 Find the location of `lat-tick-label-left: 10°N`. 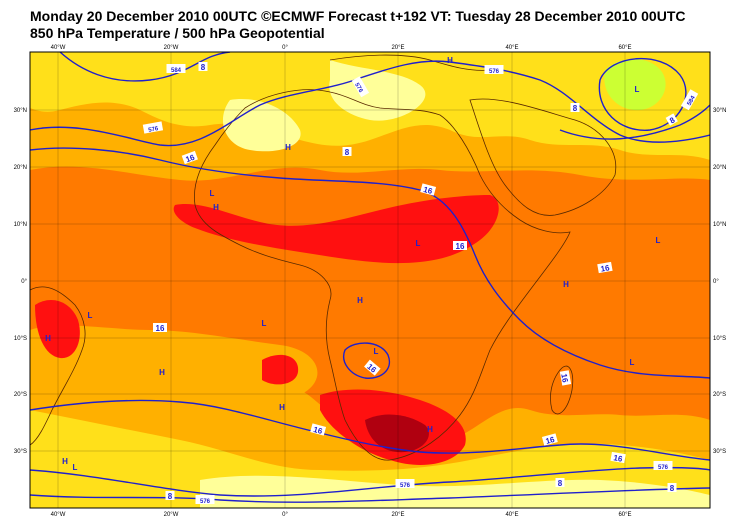

lat-tick-label-left: 10°N is located at coordinates (20, 225).